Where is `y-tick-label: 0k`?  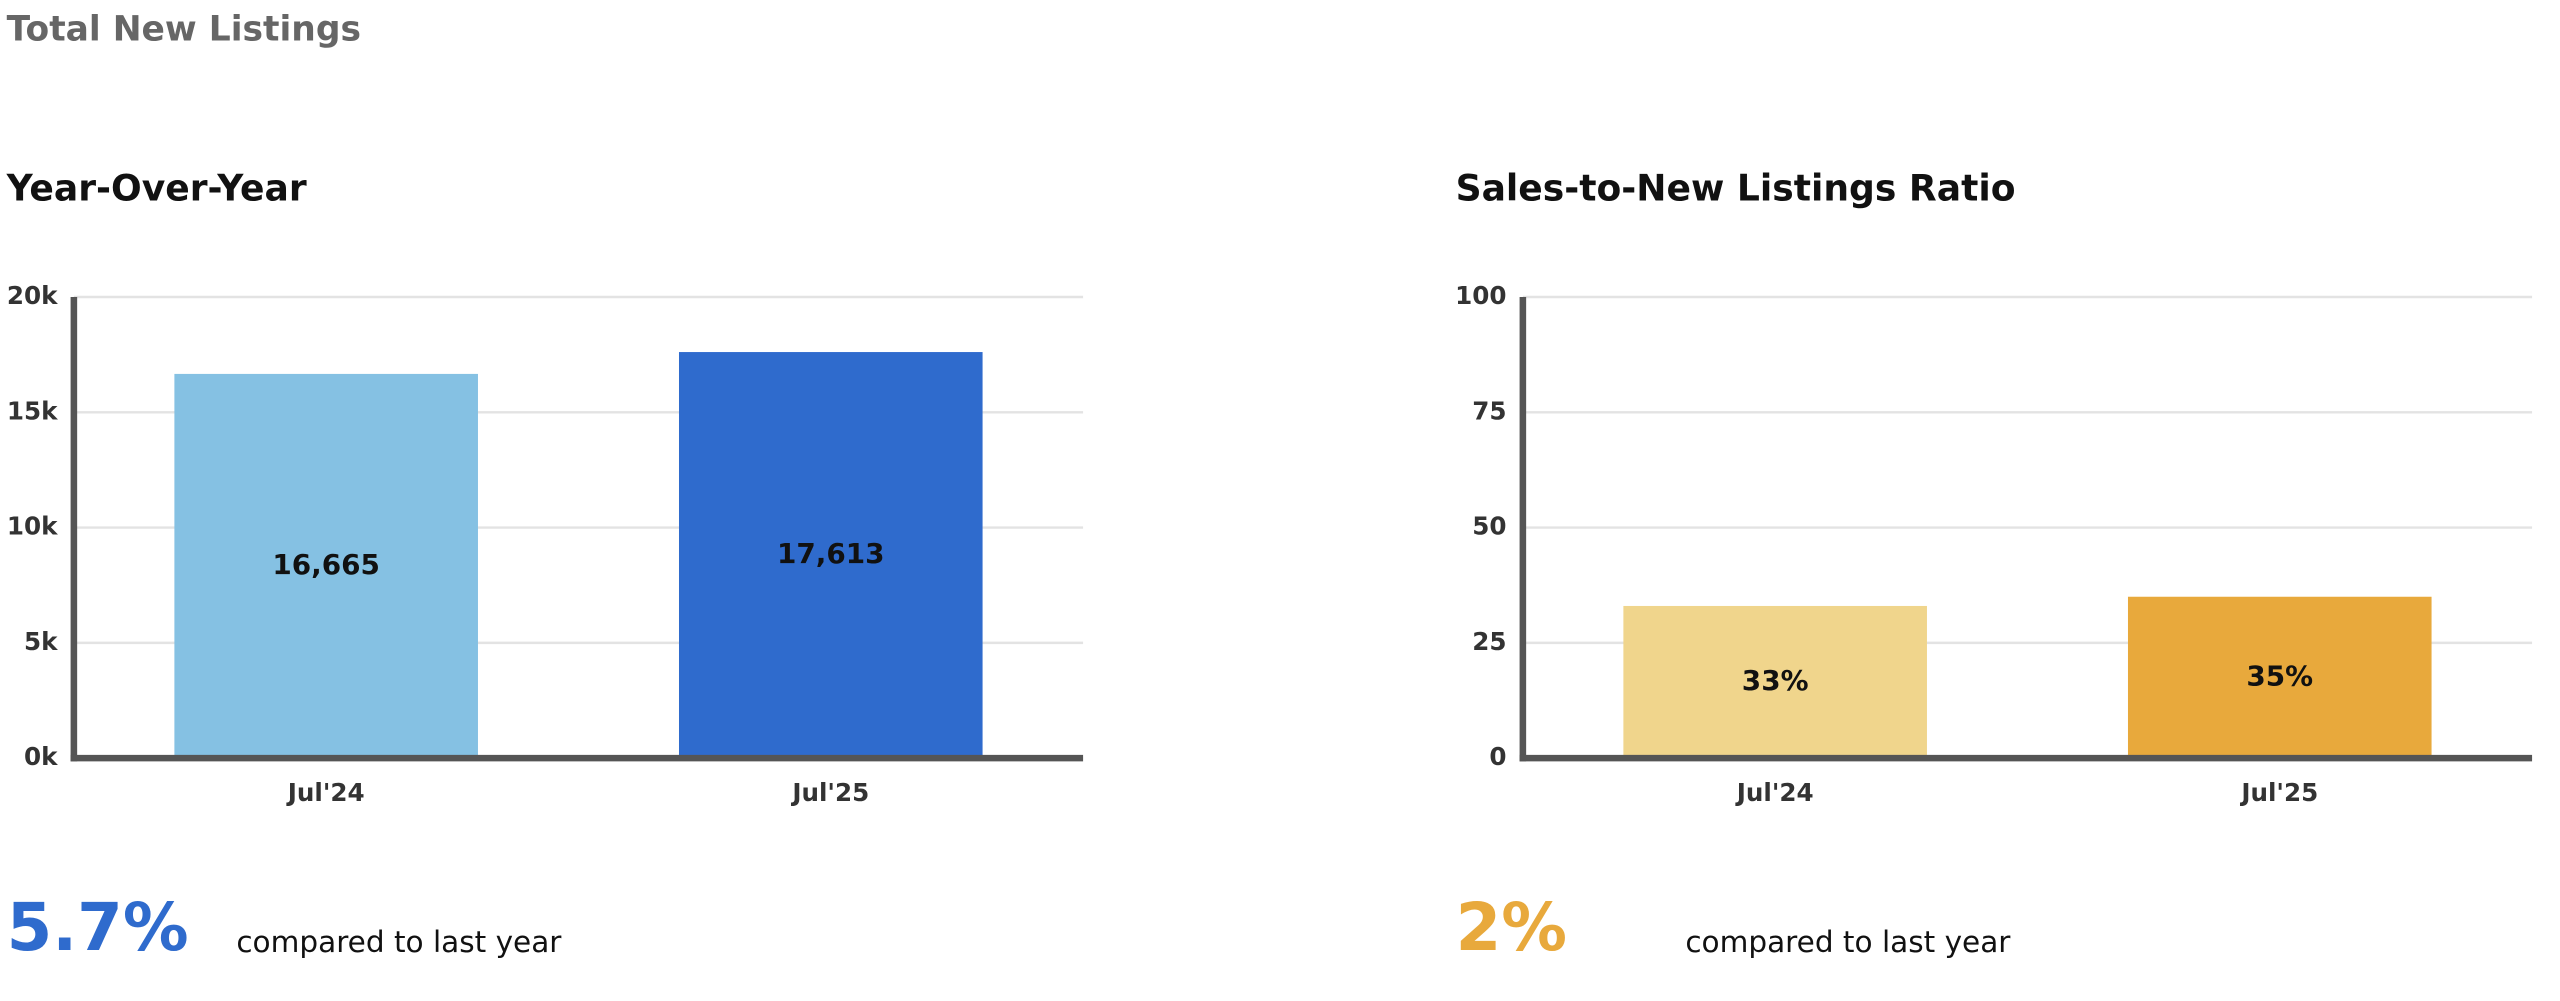 y-tick-label: 0k is located at coordinates (41, 756).